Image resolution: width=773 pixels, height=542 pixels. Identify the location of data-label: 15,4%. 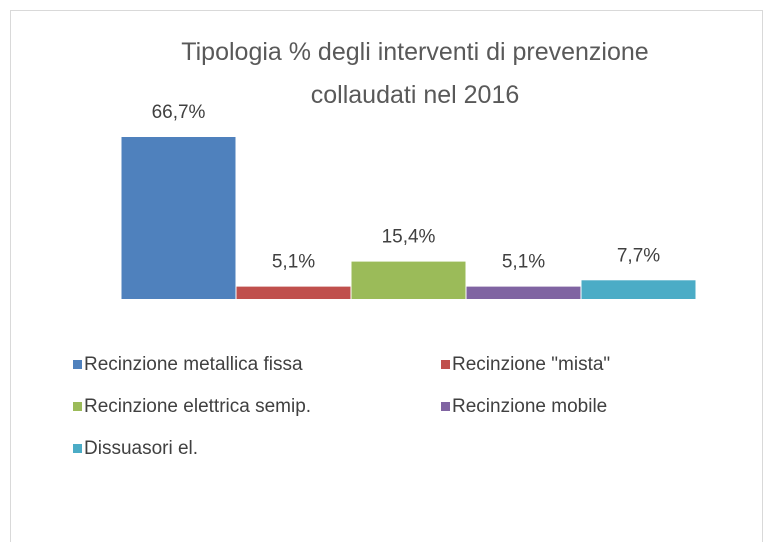
(409, 237).